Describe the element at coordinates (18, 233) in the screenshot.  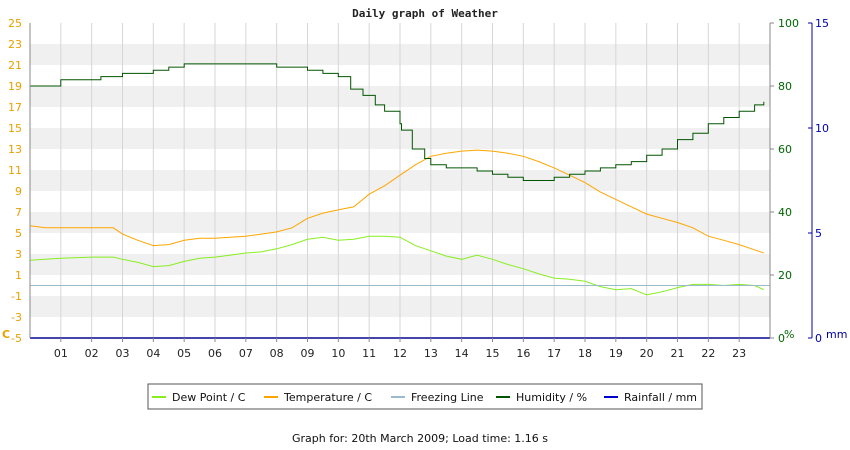
I see `y-tick-temperature: 5` at that location.